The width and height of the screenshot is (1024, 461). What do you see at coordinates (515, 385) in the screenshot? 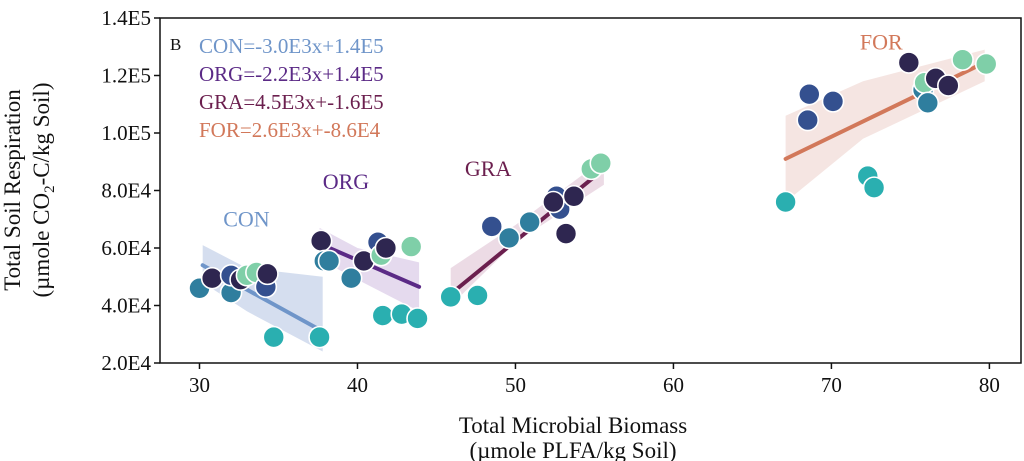
I see `x-tick-label: 50` at bounding box center [515, 385].